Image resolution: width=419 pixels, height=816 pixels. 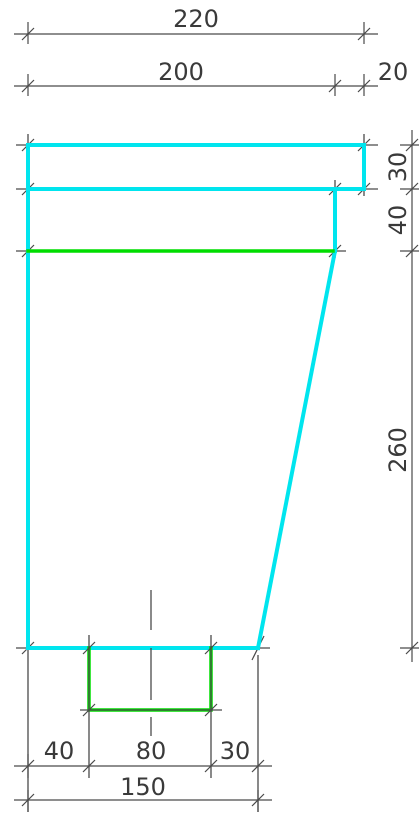 What do you see at coordinates (59, 751) in the screenshot?
I see `dim-bottom-left-label: 40` at bounding box center [59, 751].